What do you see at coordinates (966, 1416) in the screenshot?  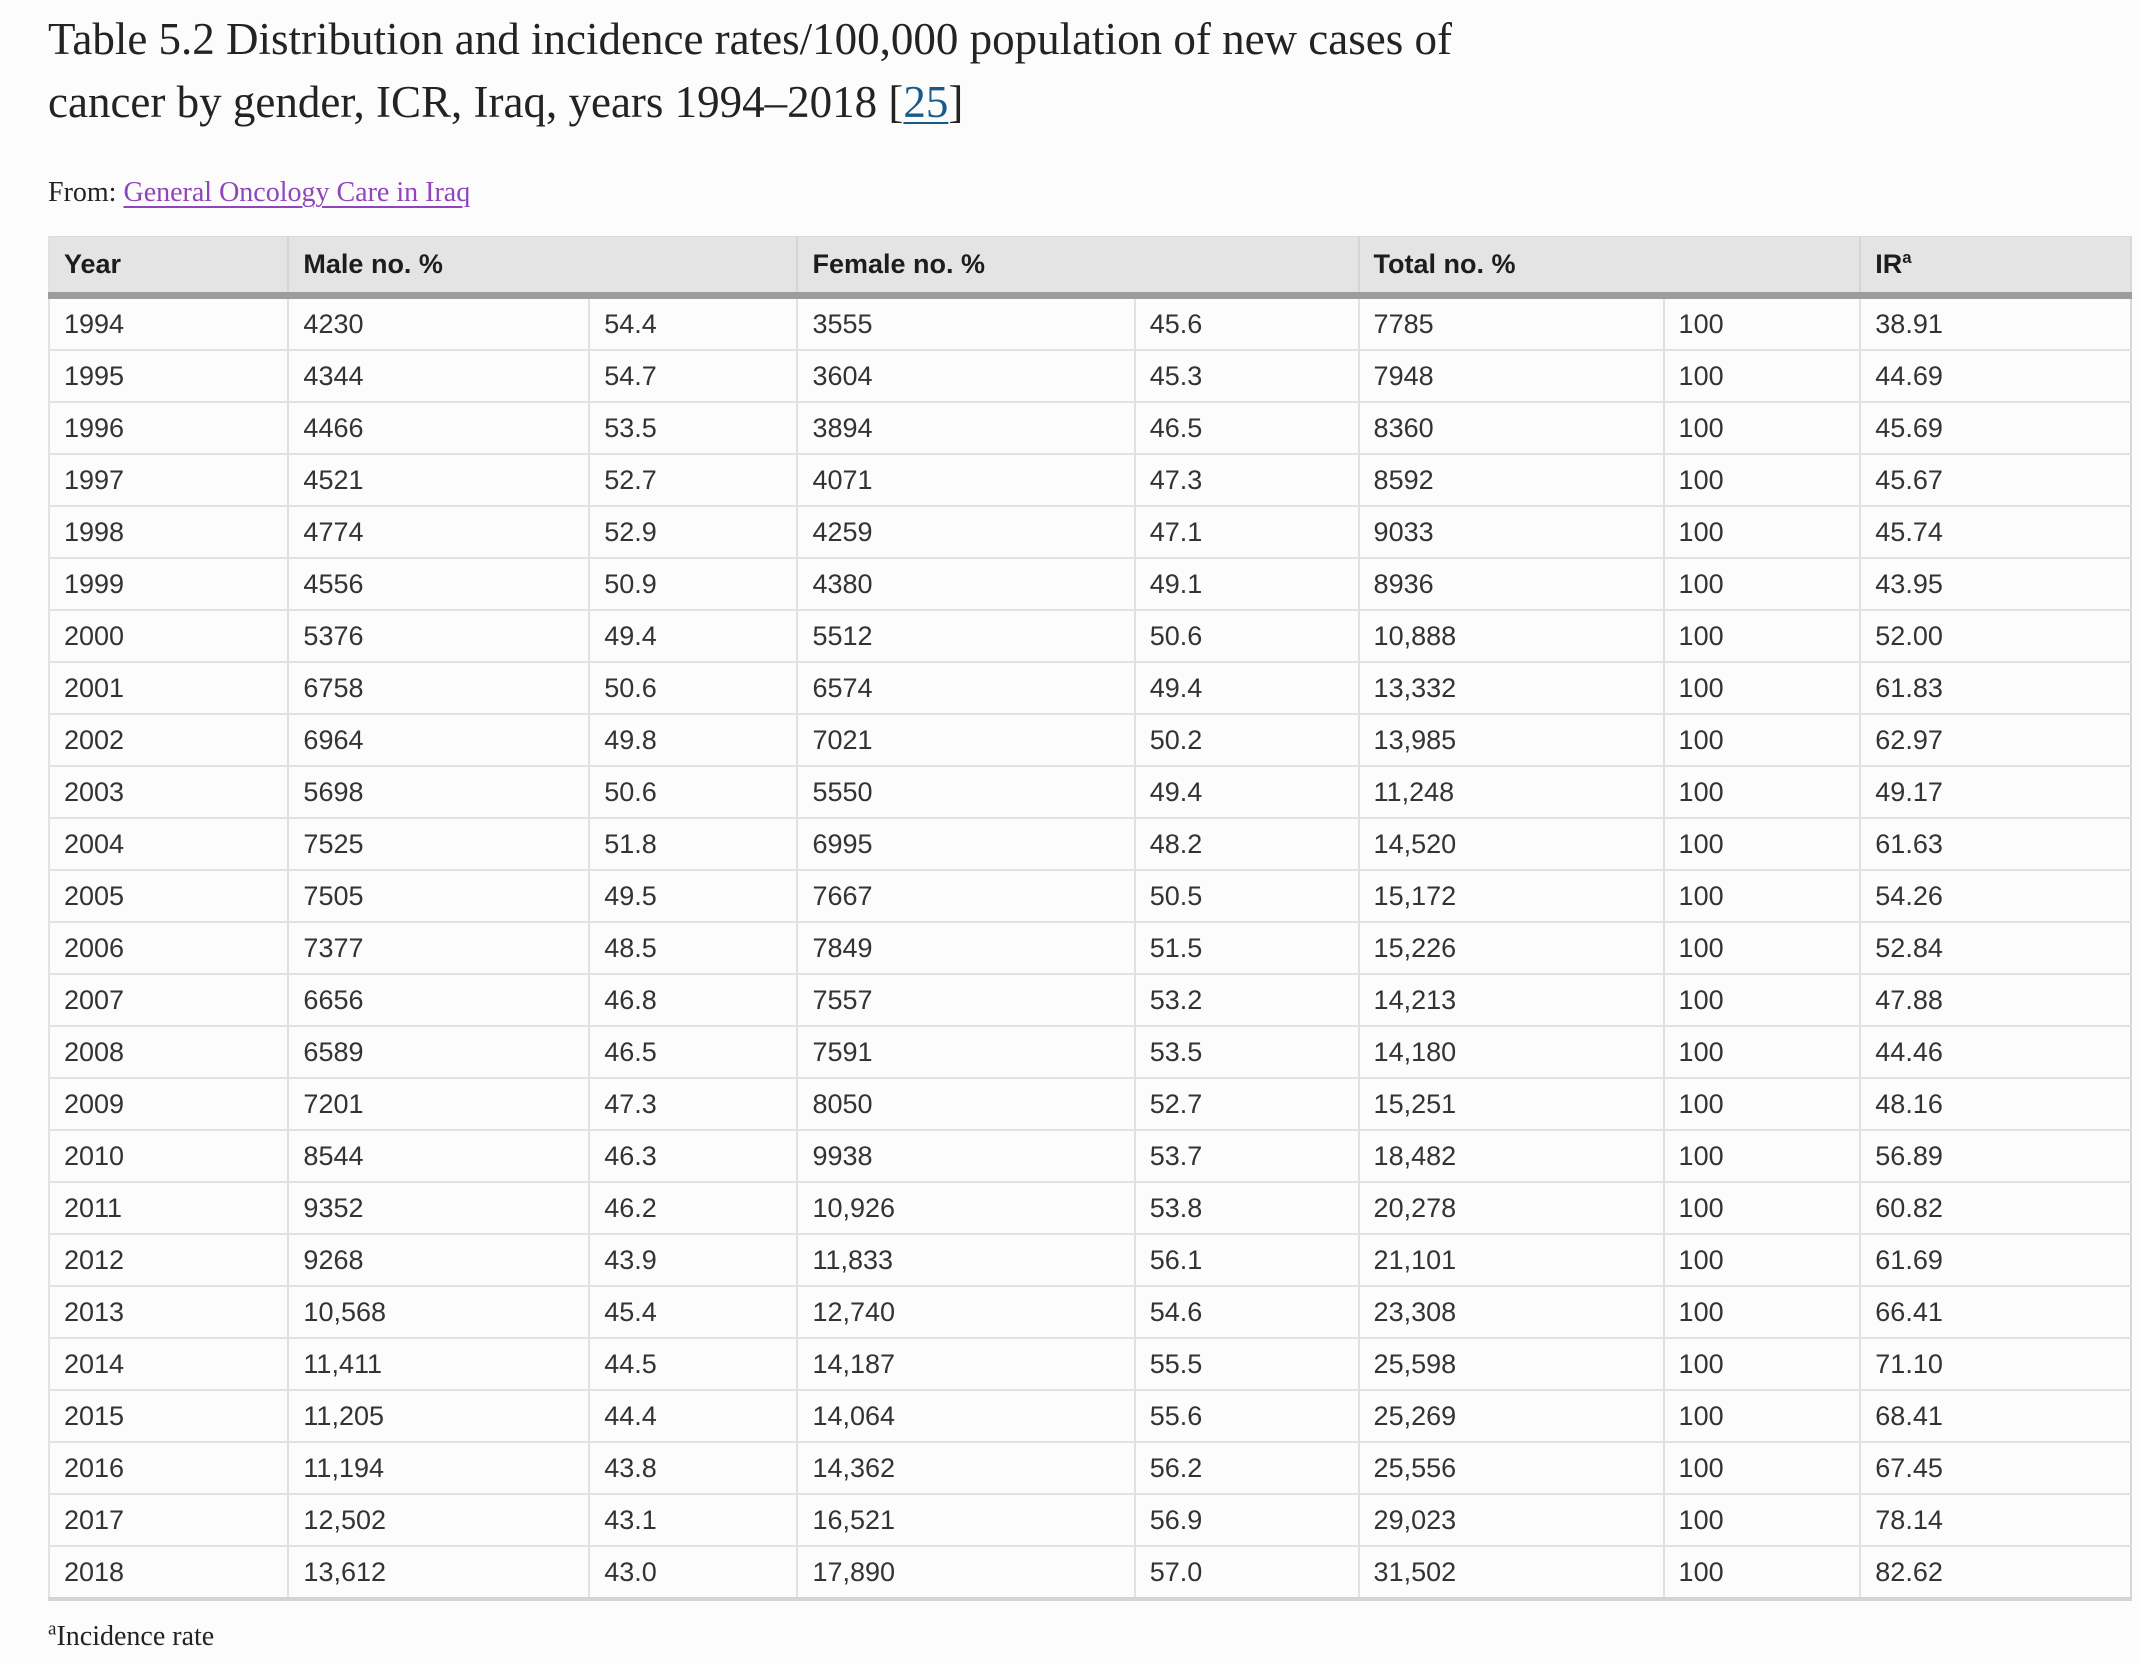 I see `cell: 14,064` at bounding box center [966, 1416].